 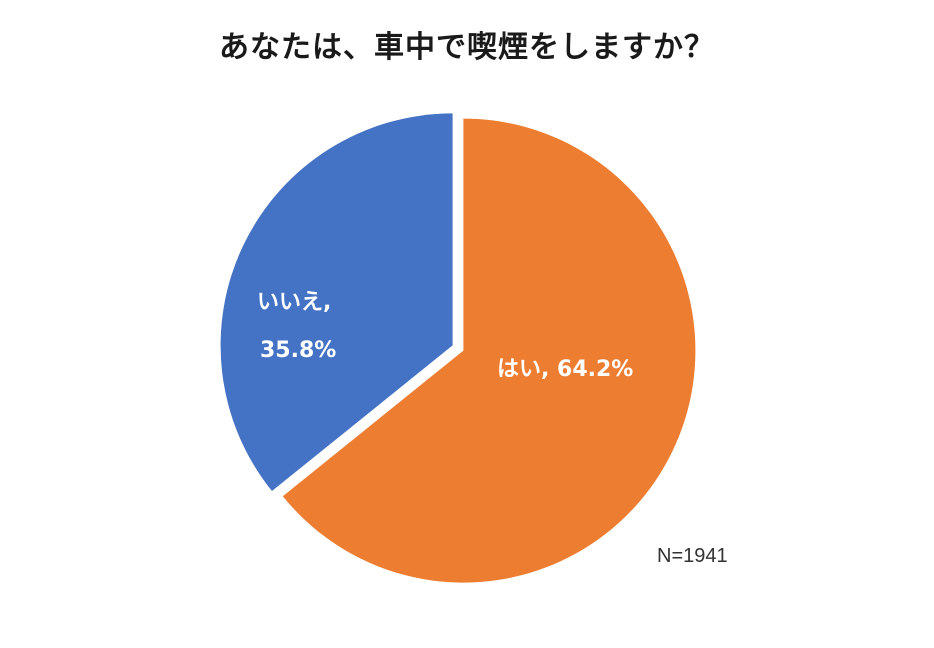 I want to click on slice-label-yes: はい, 64.2%, so click(x=565, y=369).